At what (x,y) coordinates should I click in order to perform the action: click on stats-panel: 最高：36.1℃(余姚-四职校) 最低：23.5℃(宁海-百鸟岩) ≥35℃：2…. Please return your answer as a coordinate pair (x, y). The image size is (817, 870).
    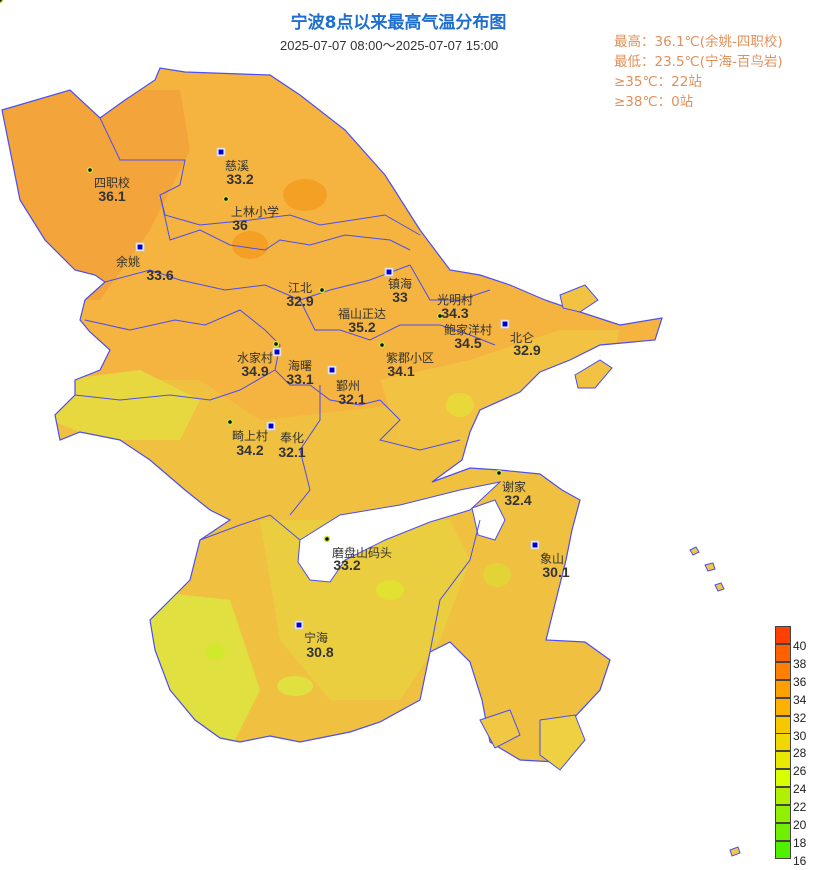
    Looking at the image, I should click on (698, 72).